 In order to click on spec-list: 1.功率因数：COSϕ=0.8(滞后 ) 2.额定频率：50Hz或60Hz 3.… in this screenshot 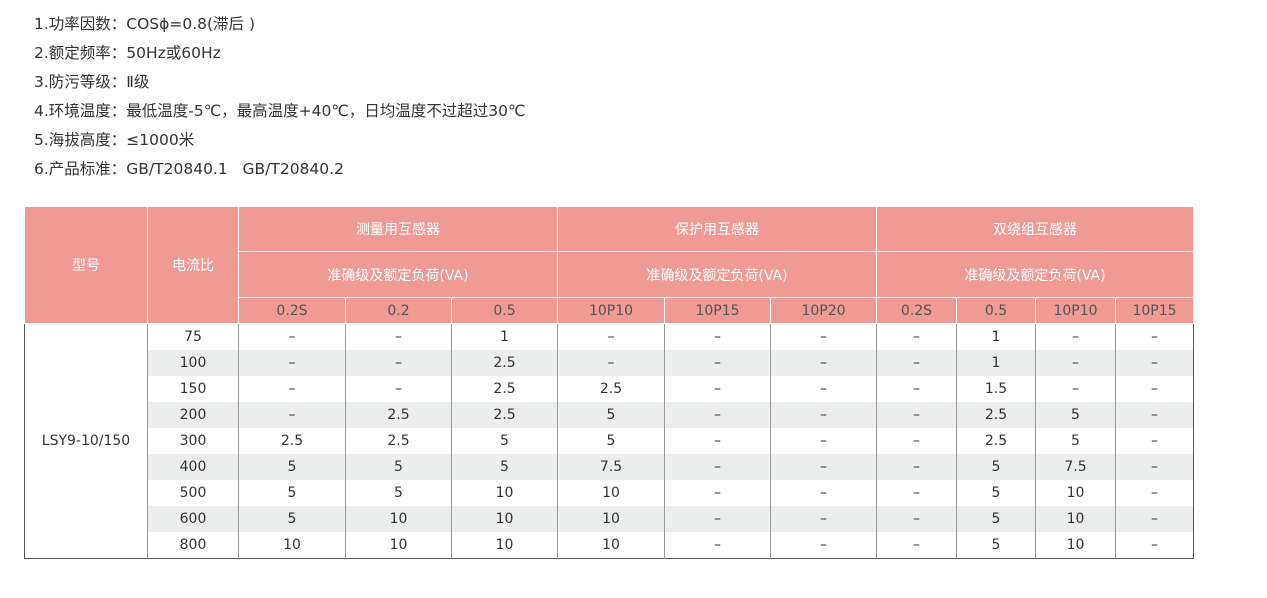, I will do `click(279, 97)`.